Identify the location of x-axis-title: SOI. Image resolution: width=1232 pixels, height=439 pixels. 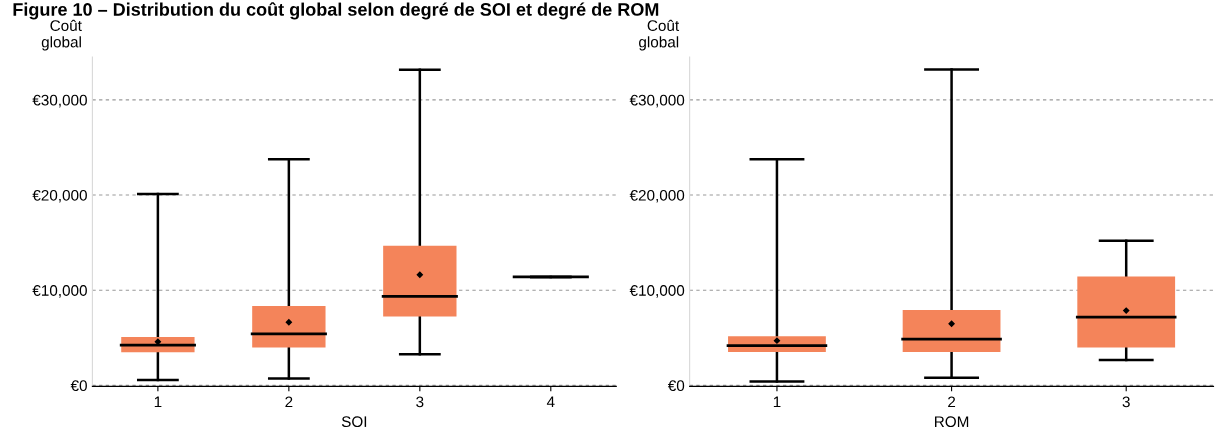
(354, 422).